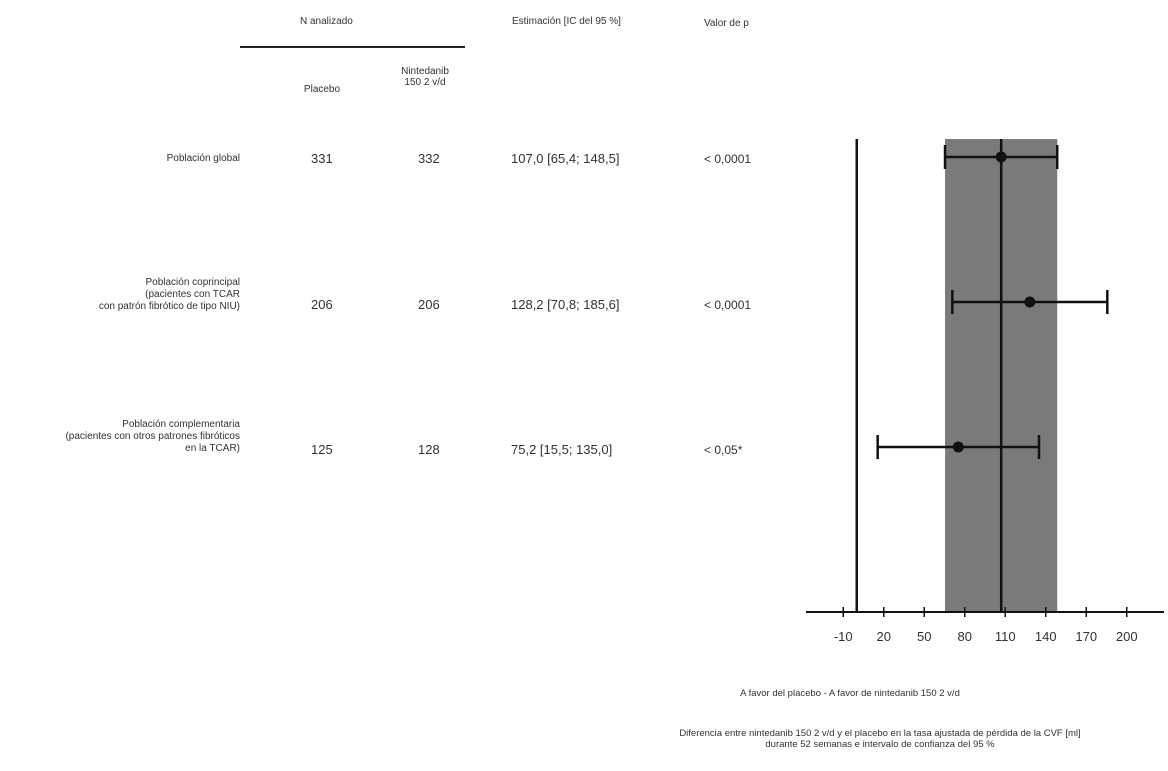 Image resolution: width=1168 pixels, height=771 pixels. Describe the element at coordinates (1127, 636) in the screenshot. I see `x-tick-label: 200` at that location.